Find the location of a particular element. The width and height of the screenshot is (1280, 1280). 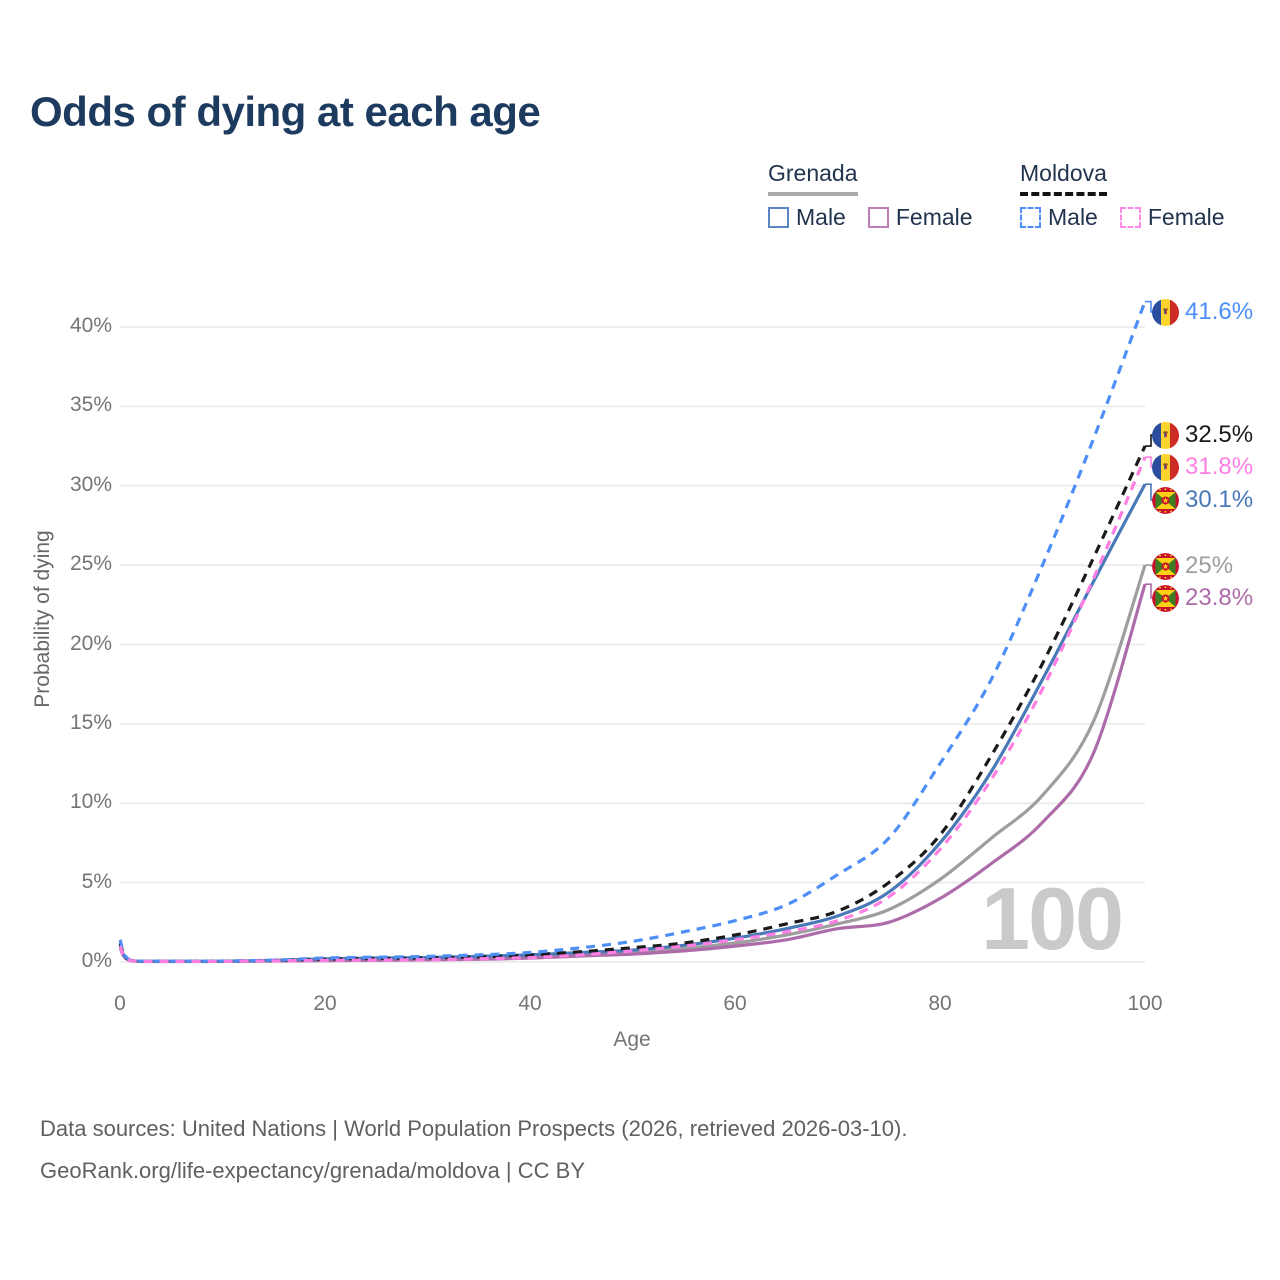

x-tick-label: 40 is located at coordinates (530, 1003).